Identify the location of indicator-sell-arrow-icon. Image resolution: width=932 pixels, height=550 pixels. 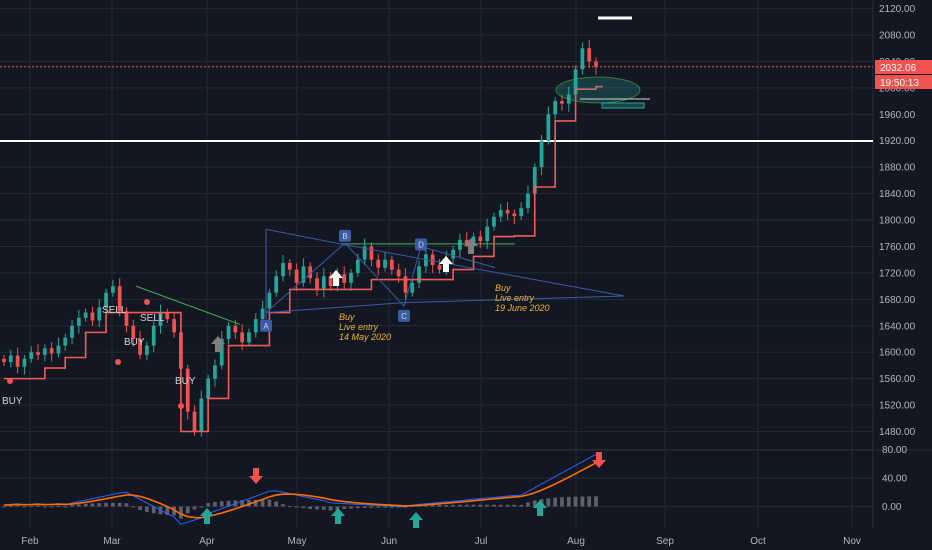
(599, 460).